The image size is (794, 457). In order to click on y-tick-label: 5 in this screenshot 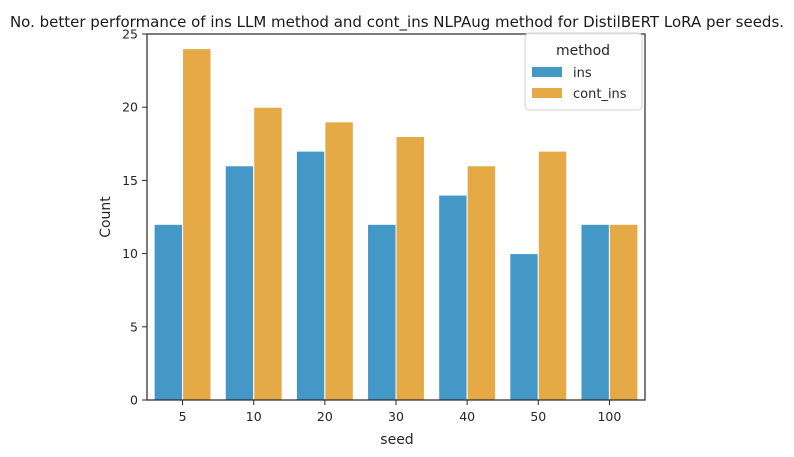, I will do `click(134, 326)`.